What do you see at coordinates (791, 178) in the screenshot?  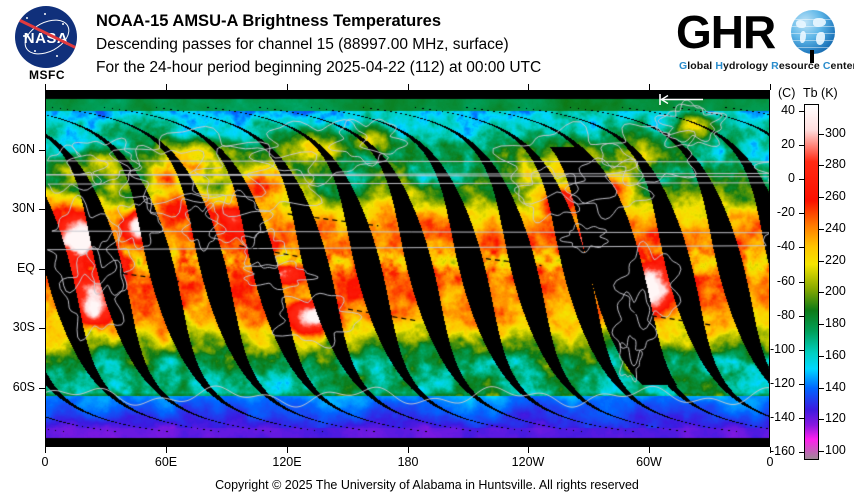 I see `colorbar-label-celsius: 0` at bounding box center [791, 178].